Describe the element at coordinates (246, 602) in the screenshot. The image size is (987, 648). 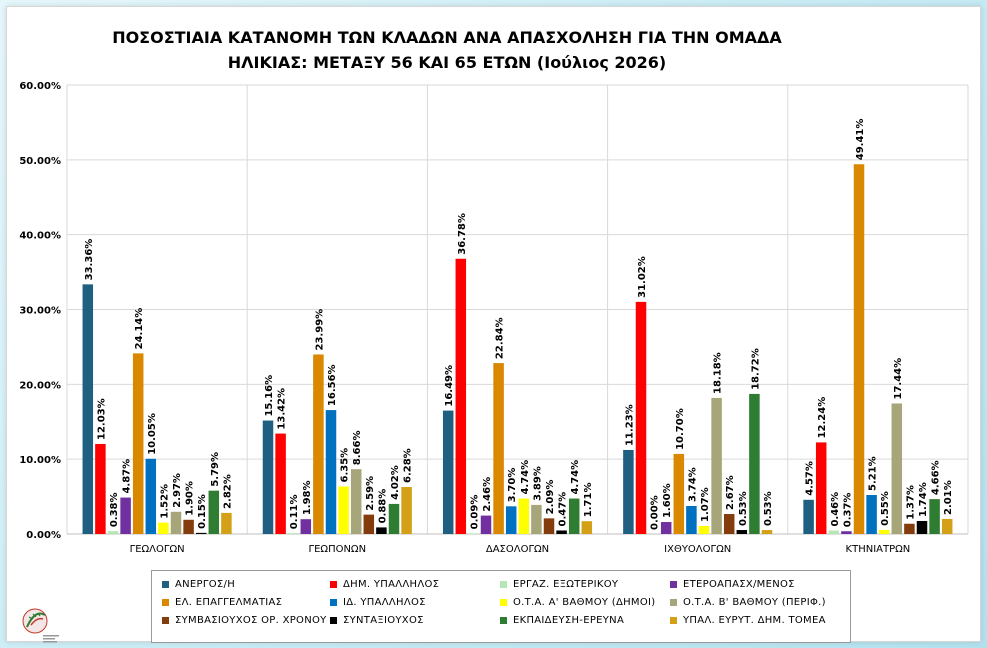
I see `legend-item: ΕΛ. ΕΠΑΓΓΕΛΜΑΤΙΑΣ` at that location.